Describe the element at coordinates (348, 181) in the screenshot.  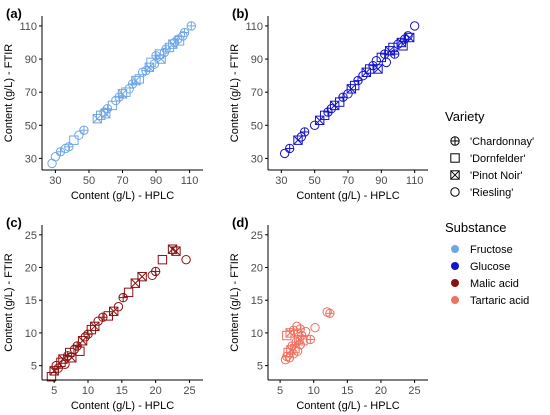
I see `x-tick-label: 70` at that location.